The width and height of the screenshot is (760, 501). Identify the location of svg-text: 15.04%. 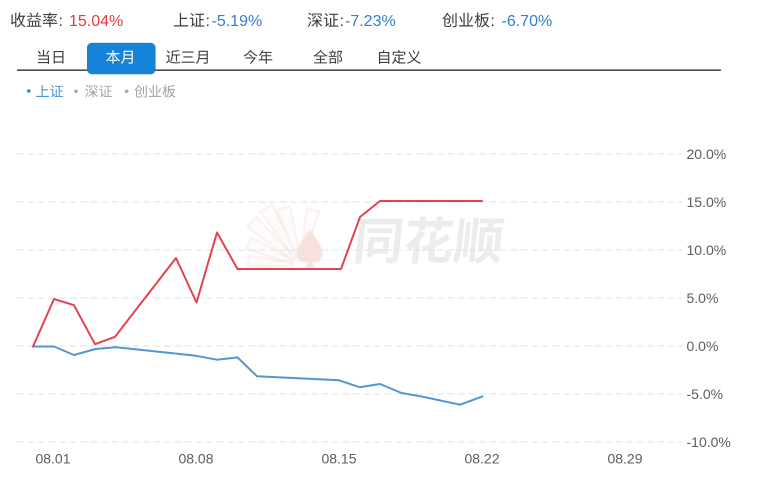
(96, 21).